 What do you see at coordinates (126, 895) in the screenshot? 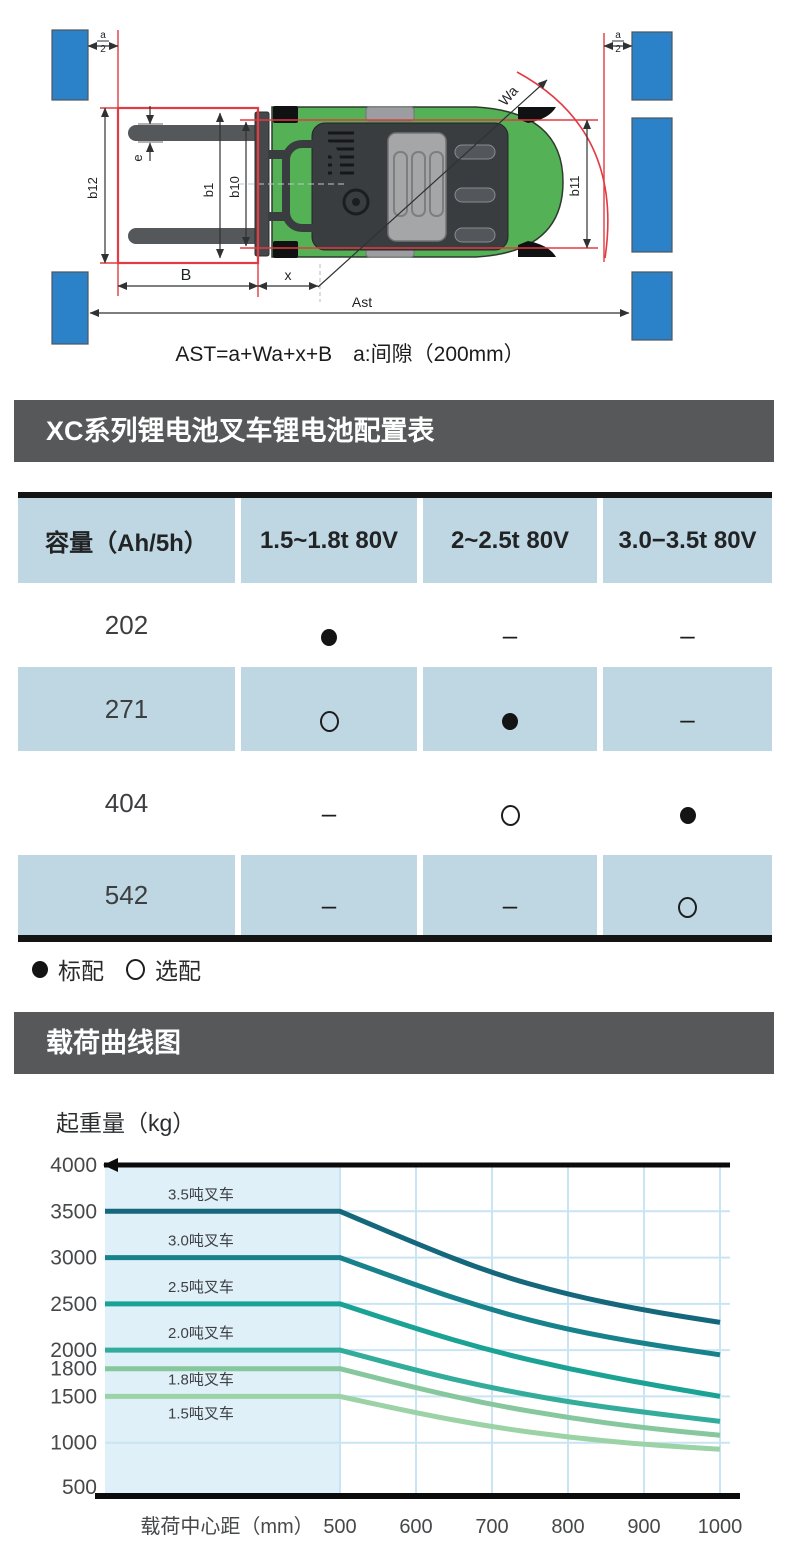
I see `capacity-cell: 542` at bounding box center [126, 895].